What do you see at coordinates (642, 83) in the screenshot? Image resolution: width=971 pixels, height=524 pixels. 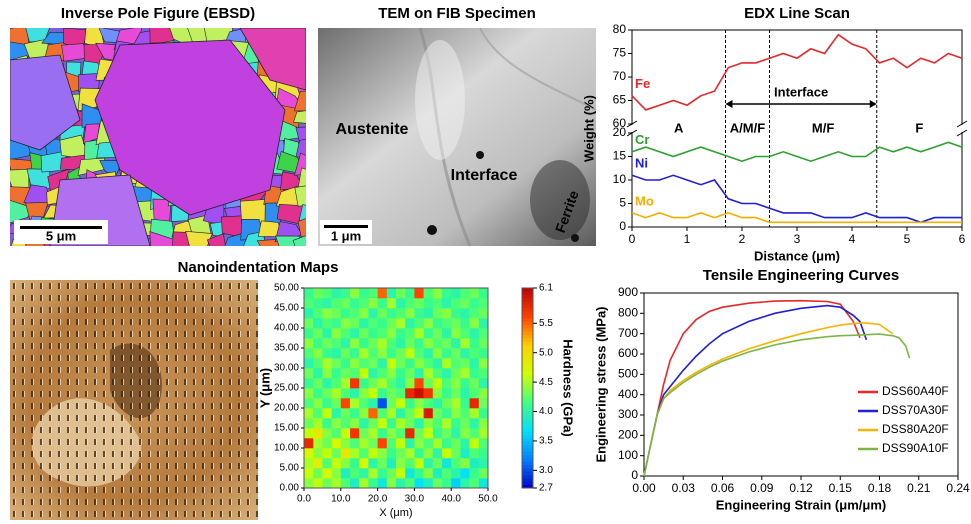 I see `series-label: Fe` at bounding box center [642, 83].